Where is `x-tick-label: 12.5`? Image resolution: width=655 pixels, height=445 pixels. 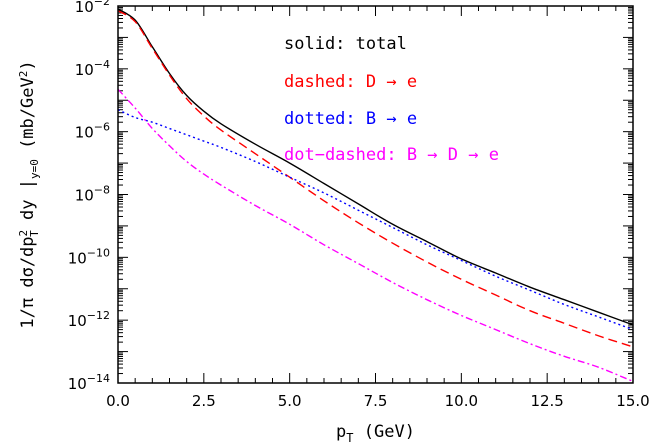
x-tick-label: 12.5 is located at coordinates (546, 401).